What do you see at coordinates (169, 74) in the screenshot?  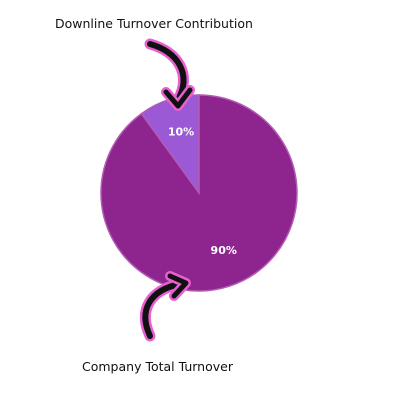 I see `downline-arrow-icon` at bounding box center [169, 74].